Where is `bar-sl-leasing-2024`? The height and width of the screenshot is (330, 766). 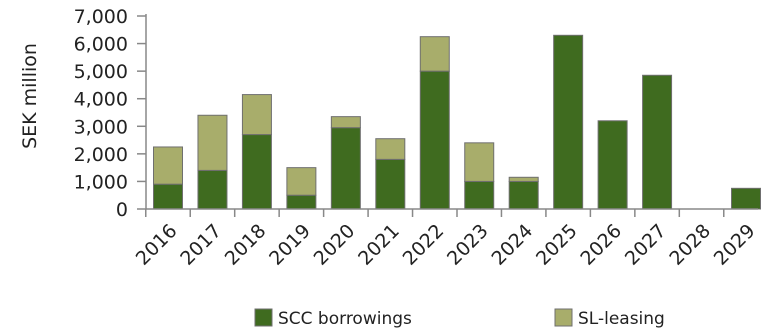 bar-sl-leasing-2024 is located at coordinates (523, 179).